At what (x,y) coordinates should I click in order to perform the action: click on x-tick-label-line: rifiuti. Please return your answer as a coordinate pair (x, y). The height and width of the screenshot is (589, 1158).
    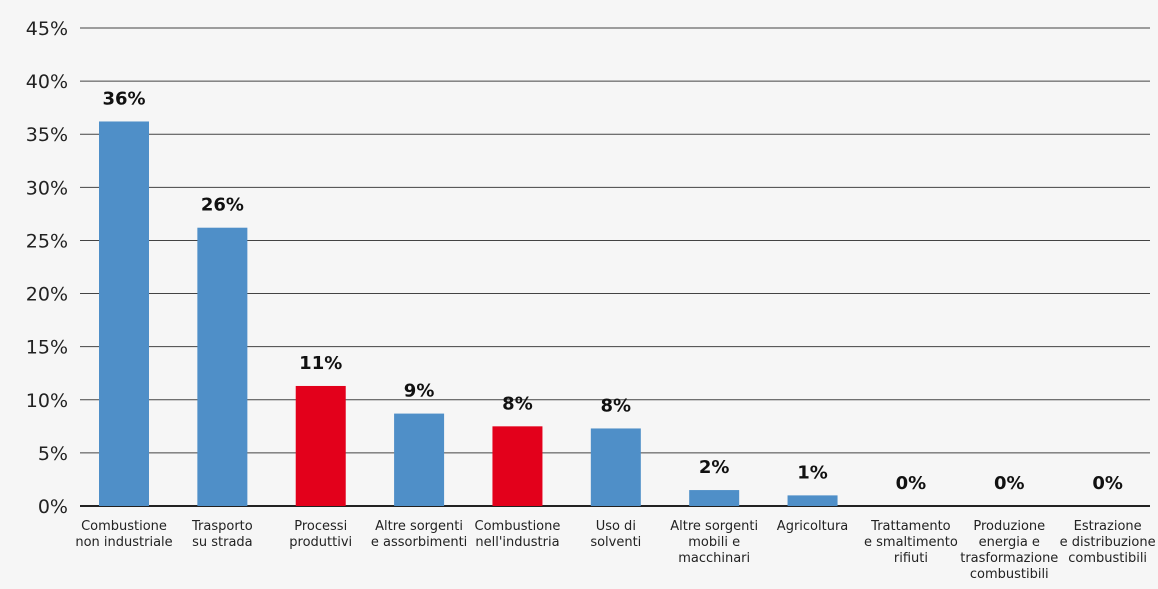
    Looking at the image, I should click on (911, 558).